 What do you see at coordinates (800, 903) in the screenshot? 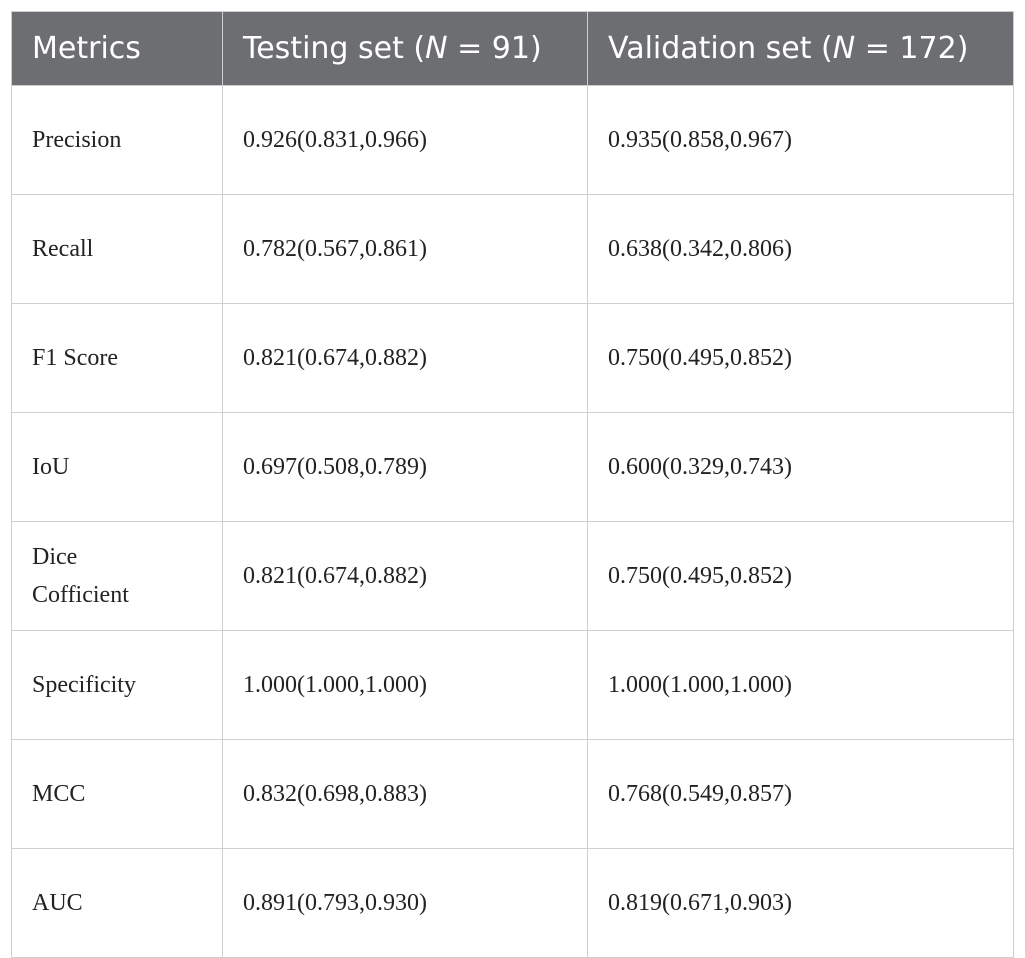
I see `metric-value: 0.819(0.671,0.903)` at bounding box center [800, 903].